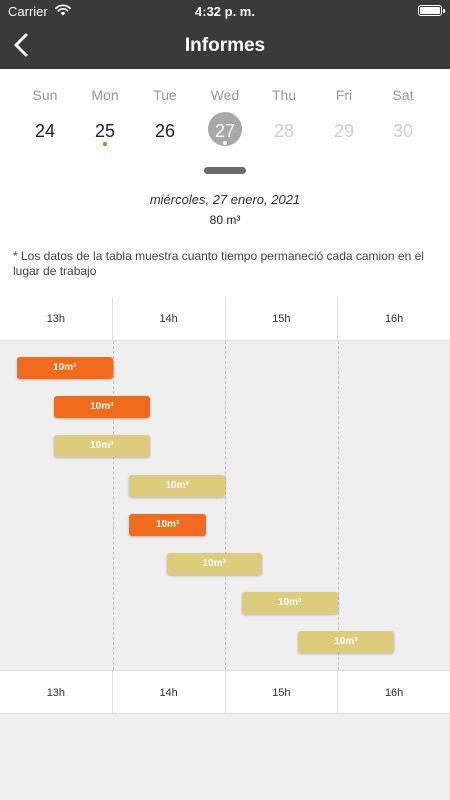 The width and height of the screenshot is (450, 800). What do you see at coordinates (284, 95) in the screenshot?
I see `day-name: Thu` at bounding box center [284, 95].